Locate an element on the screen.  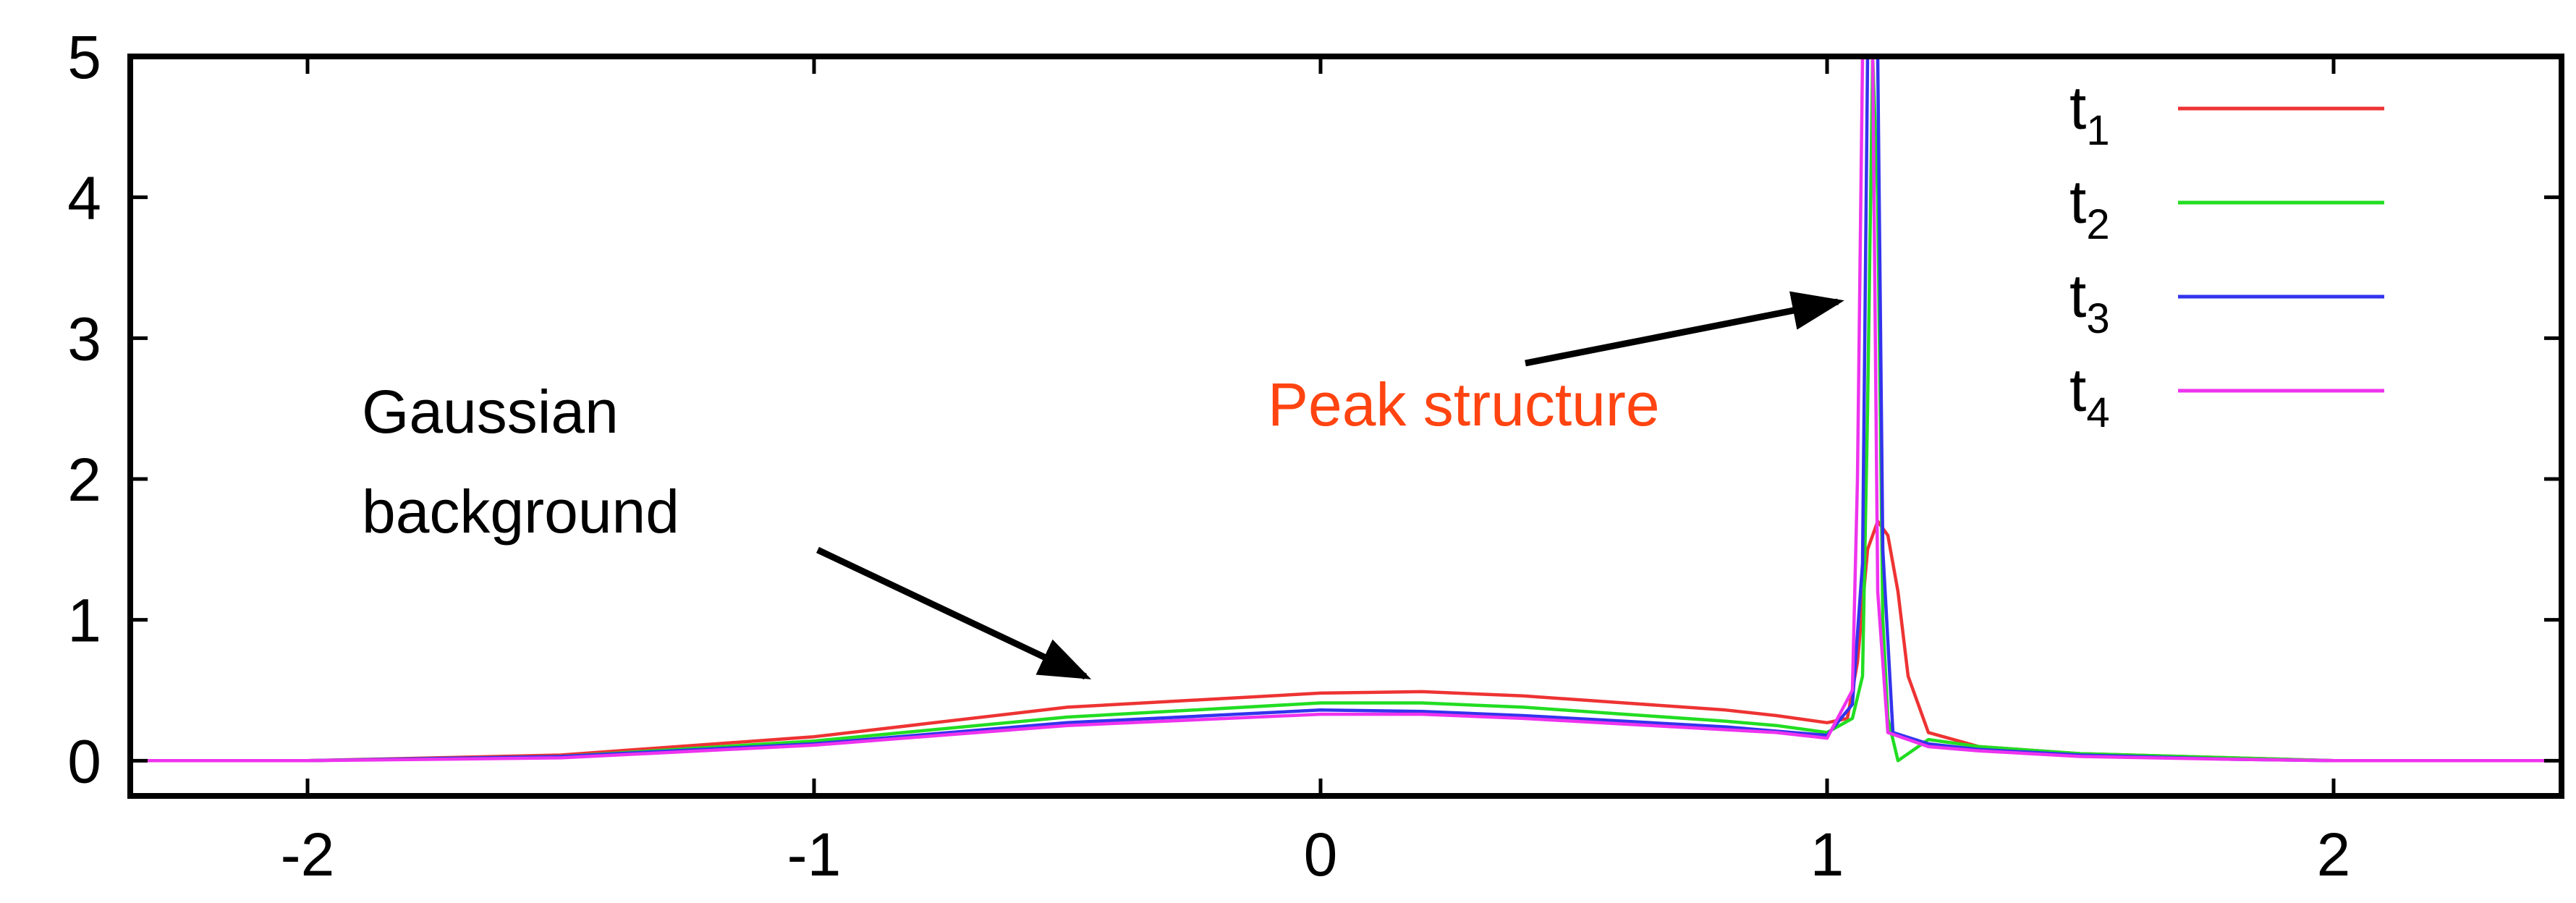
x-tick-label: 1 is located at coordinates (1827, 855).